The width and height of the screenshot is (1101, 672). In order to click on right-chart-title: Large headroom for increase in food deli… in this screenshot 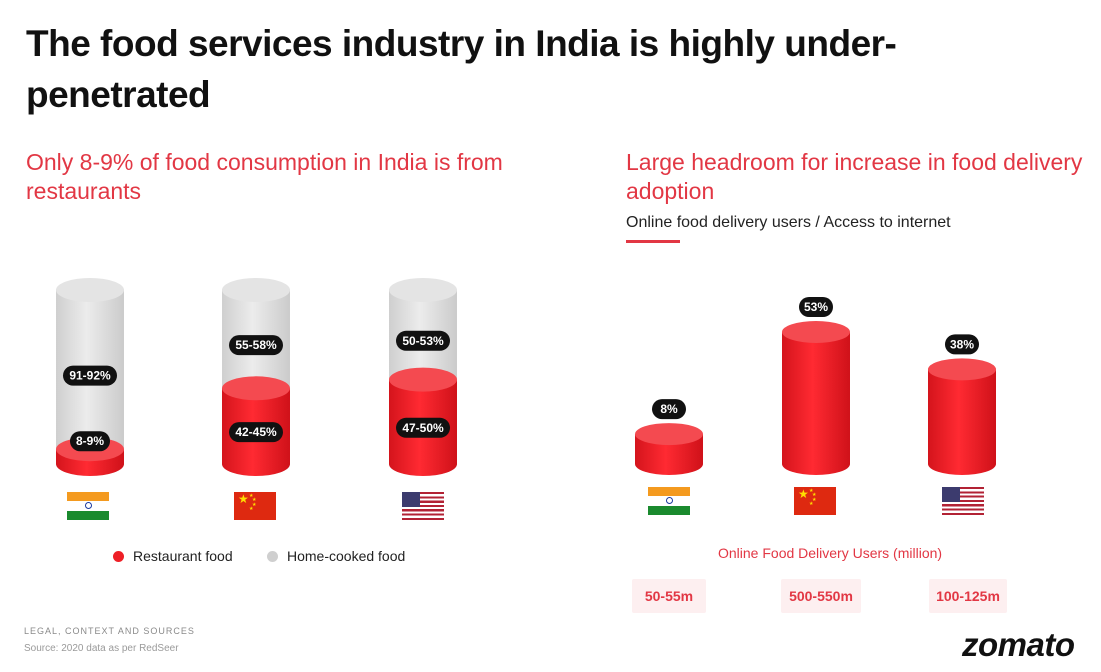, I will do `click(854, 176)`.